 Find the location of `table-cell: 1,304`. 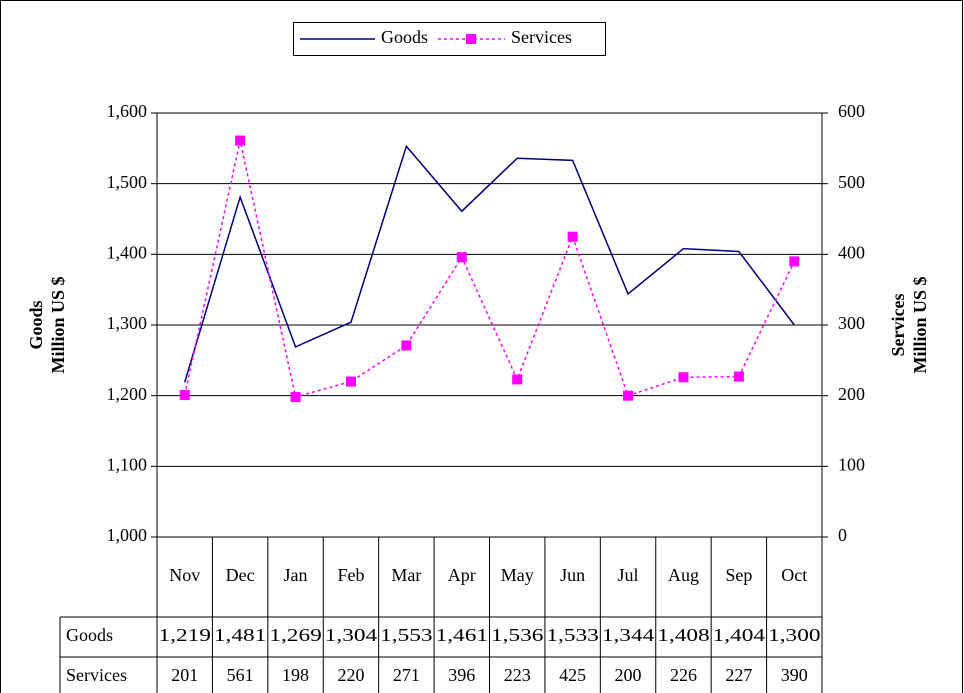

table-cell: 1,304 is located at coordinates (351, 635).